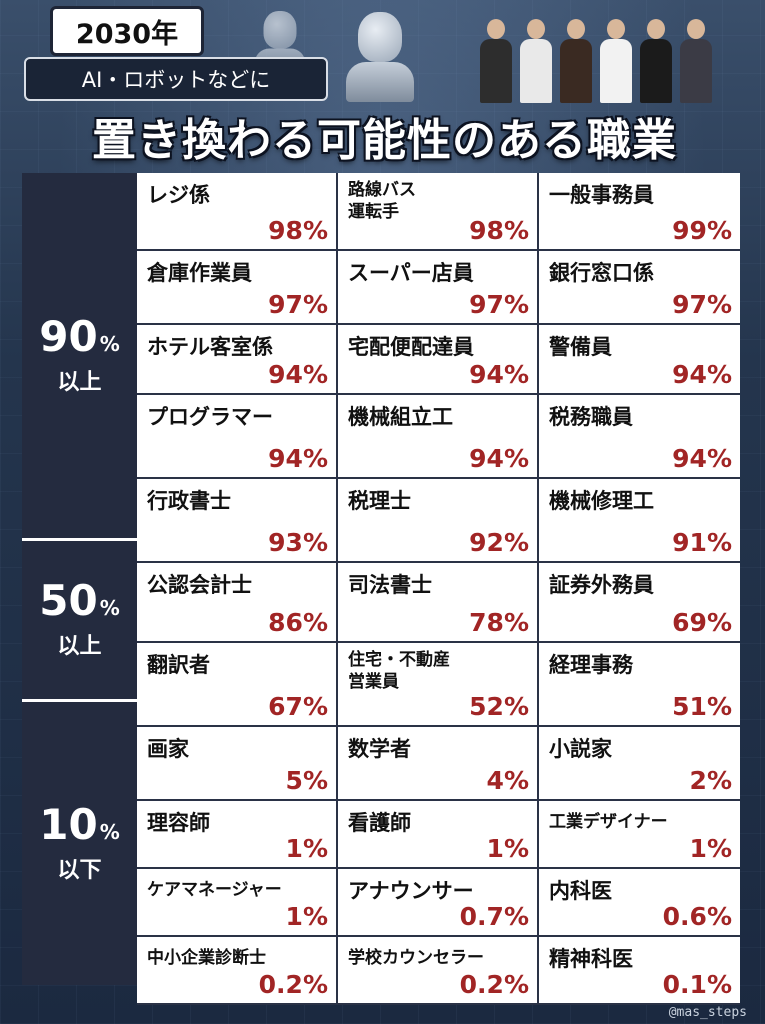  What do you see at coordinates (237, 835) in the screenshot?
I see `job-cell: 理容師 1%` at bounding box center [237, 835].